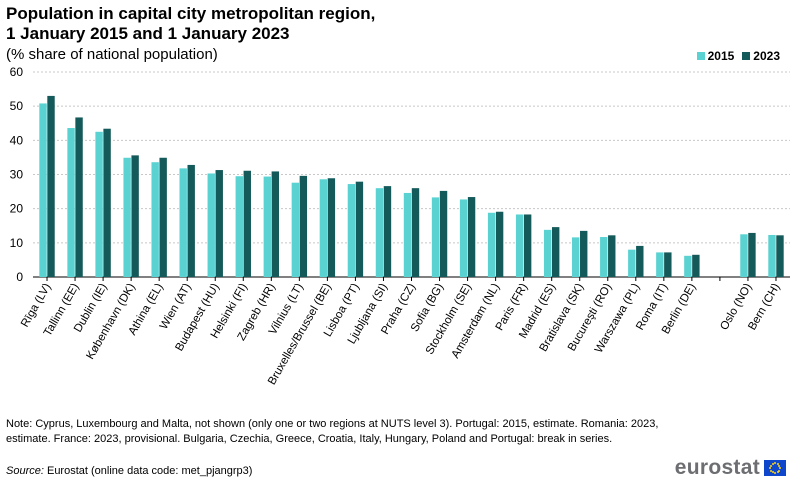  Describe the element at coordinates (17, 72) in the screenshot. I see `y-tick-label: 60` at that location.